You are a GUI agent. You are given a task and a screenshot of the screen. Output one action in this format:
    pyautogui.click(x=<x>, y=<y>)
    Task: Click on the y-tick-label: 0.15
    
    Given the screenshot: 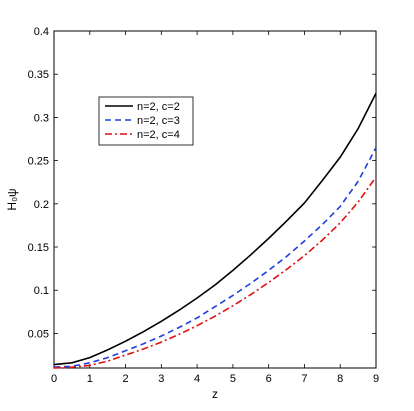 What is the action you would take?
    pyautogui.click(x=38, y=248)
    